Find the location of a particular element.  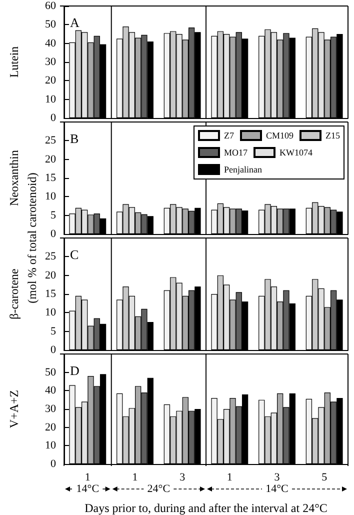

x-axis-title: Days prior to, during and after the interval at 24°C is located at coordinates (206, 508).